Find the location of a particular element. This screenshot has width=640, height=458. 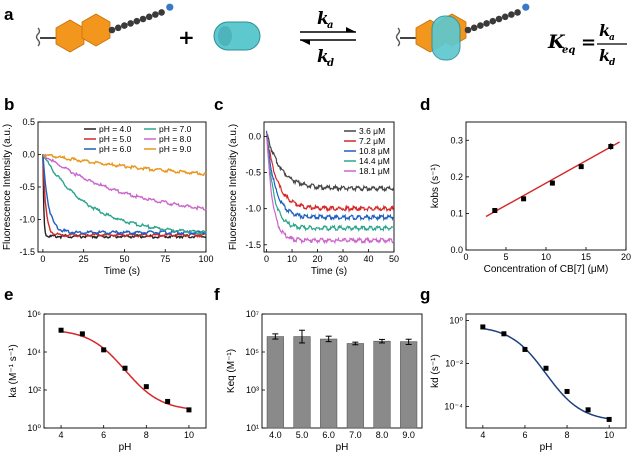

y-tick-label: 10⁶ is located at coordinates (34, 314).